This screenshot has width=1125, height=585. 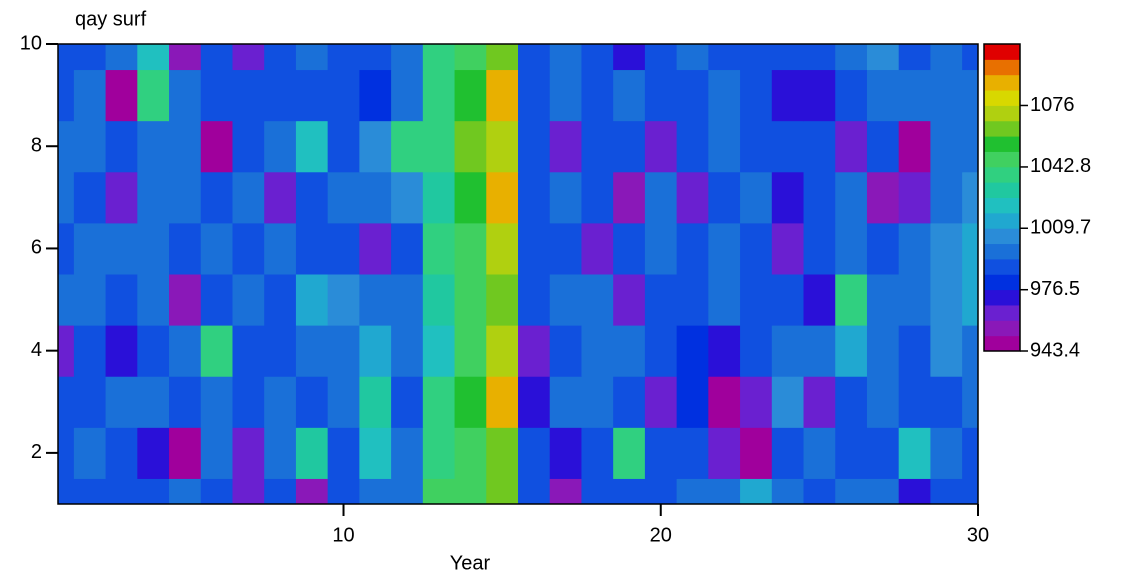 I want to click on chart-title: qay surf, so click(x=111, y=19).